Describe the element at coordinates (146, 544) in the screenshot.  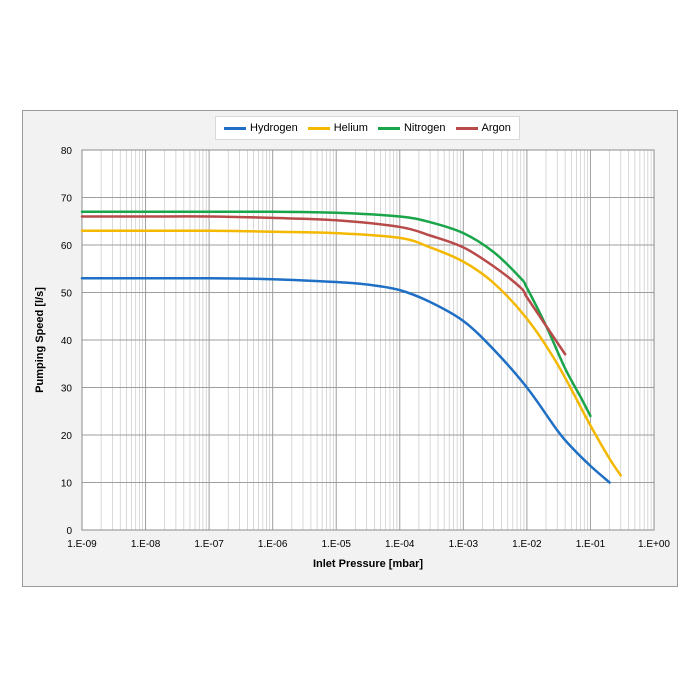
I see `x-tick-label: 1.E-08` at that location.